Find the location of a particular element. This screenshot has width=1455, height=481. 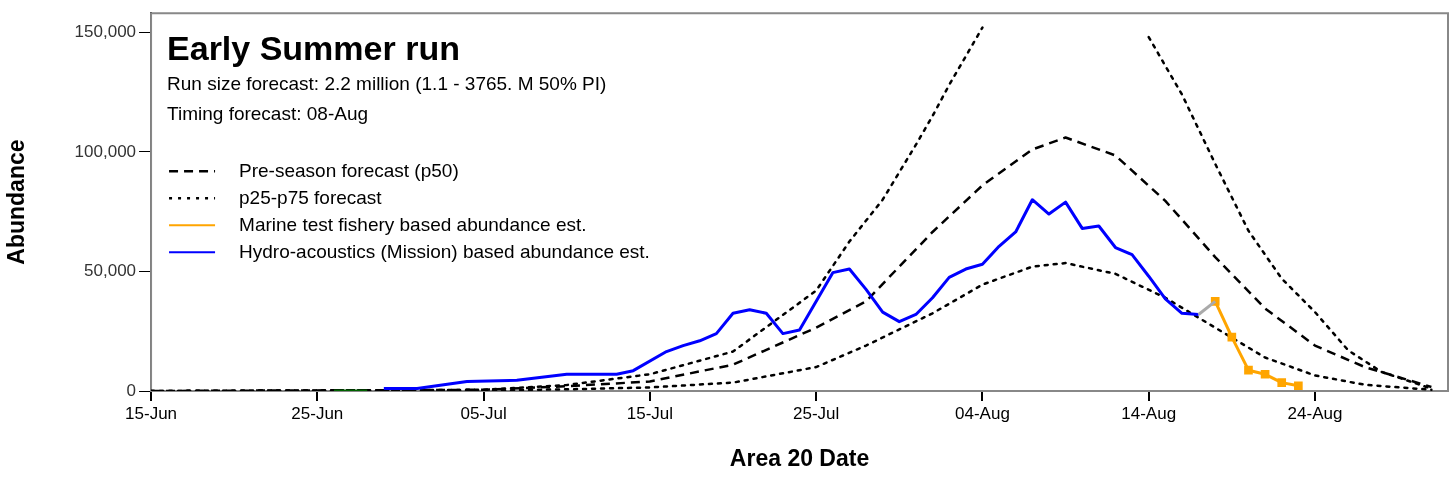

y-tick-label: 150,000 is located at coordinates (105, 32).